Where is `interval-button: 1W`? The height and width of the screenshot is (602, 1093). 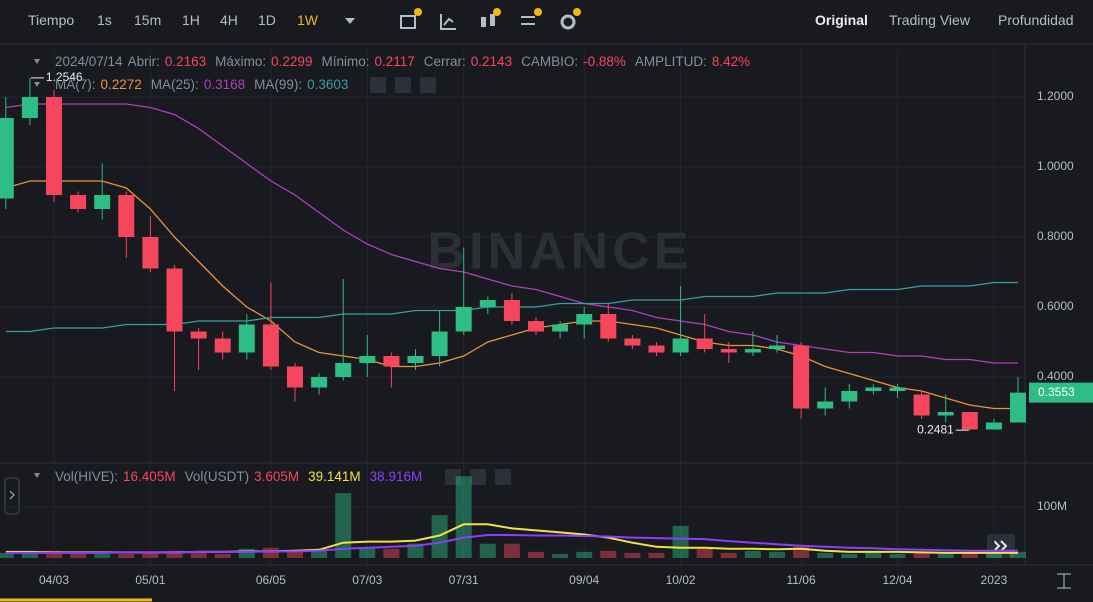 interval-button: 1W is located at coordinates (307, 20).